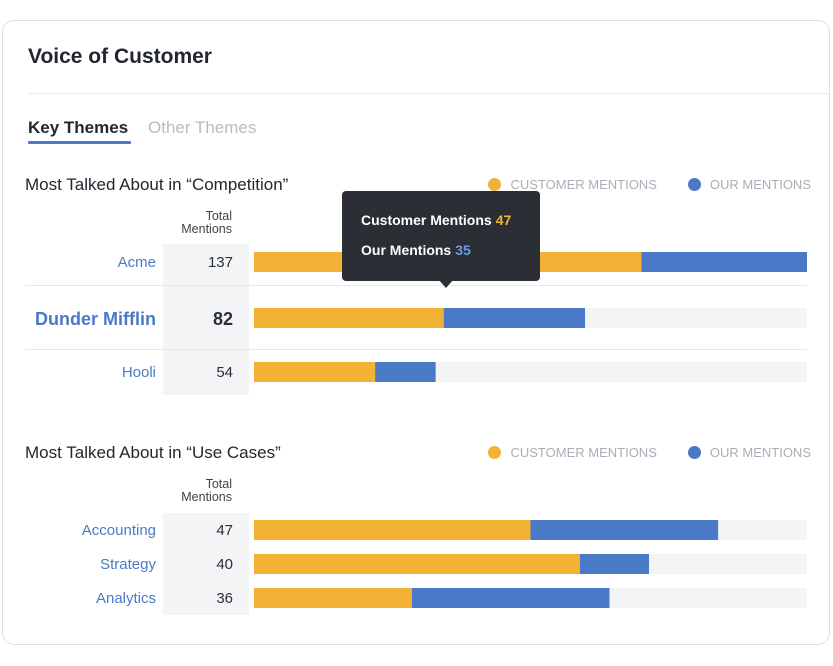 The image size is (833, 666). Describe the element at coordinates (137, 262) in the screenshot. I see `category-label: Acme` at that location.